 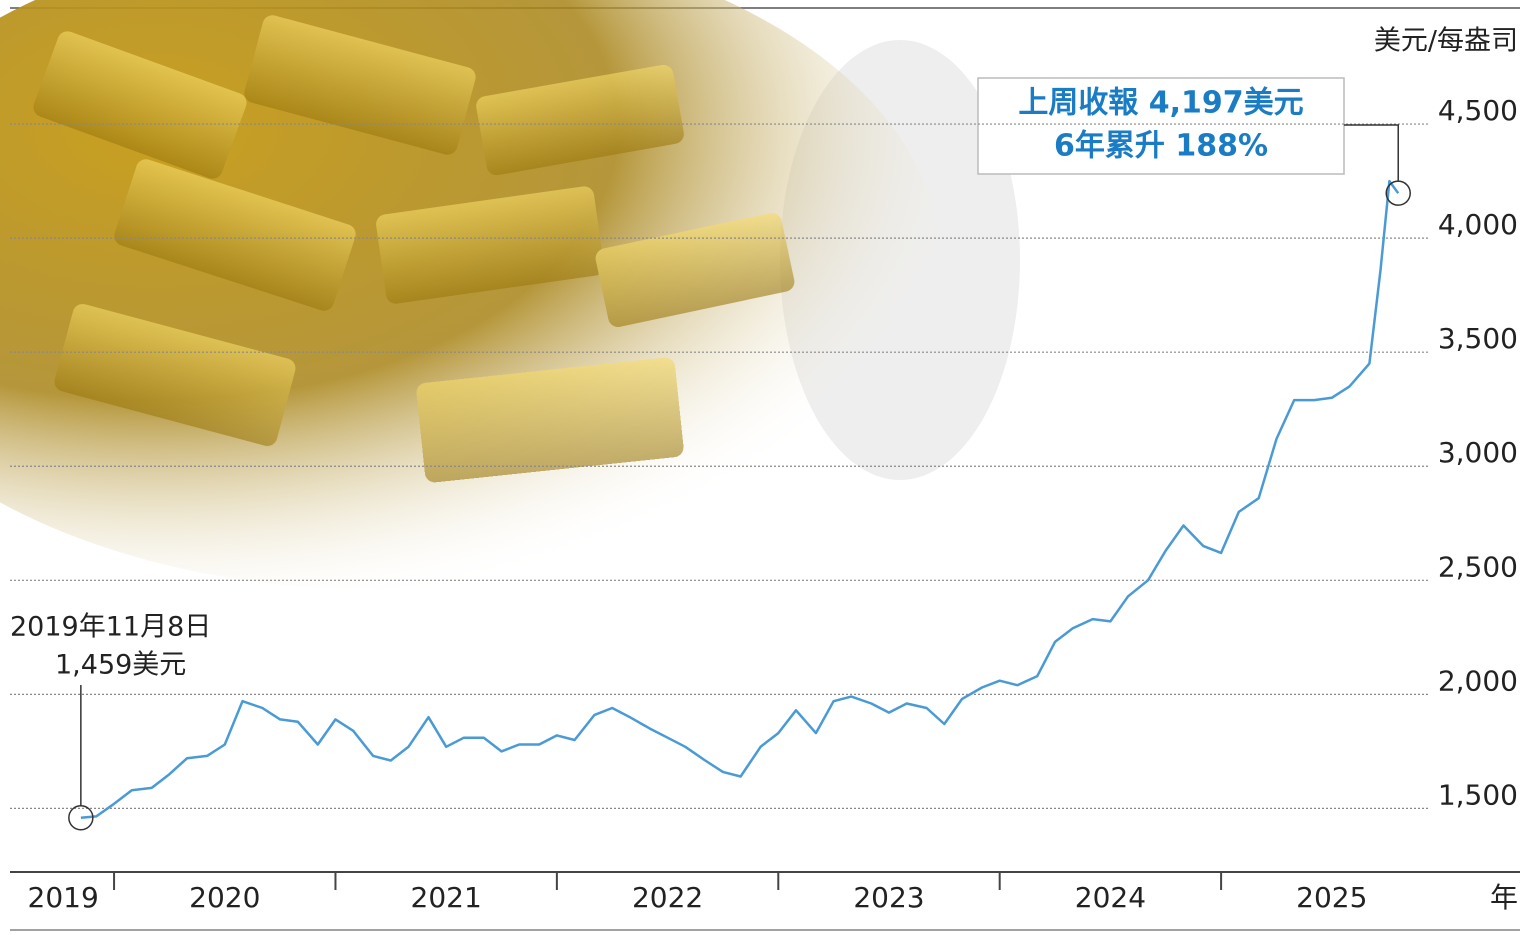 I want to click on unit-label: 美元/每盎司, so click(x=1446, y=41).